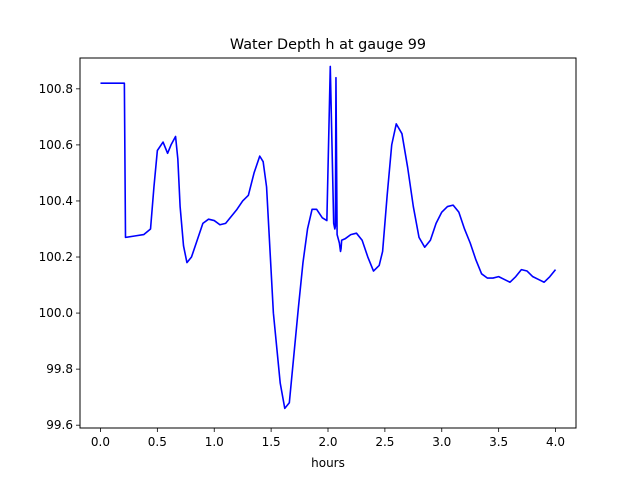  Describe the element at coordinates (555, 442) in the screenshot. I see `x-tick-label: 4.0` at that location.